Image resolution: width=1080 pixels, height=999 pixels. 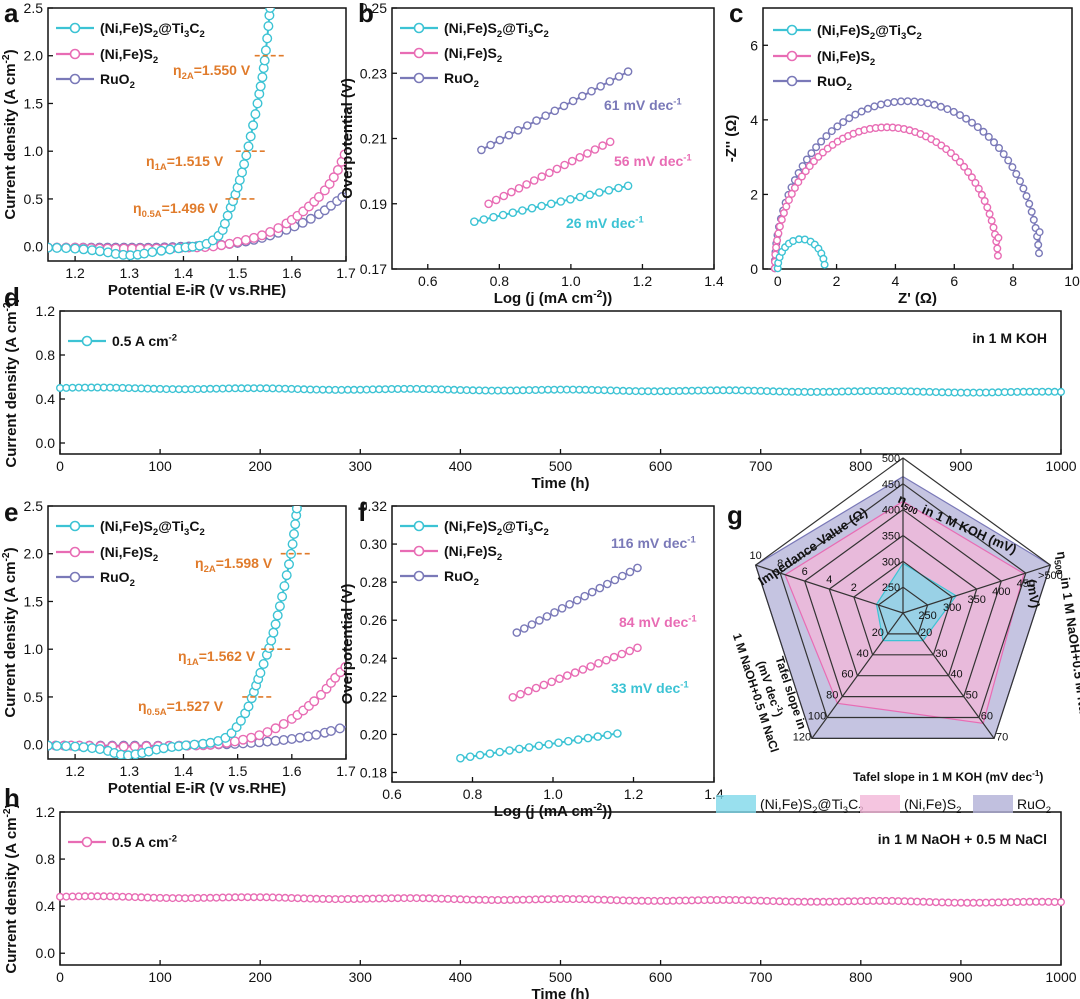 I want to click on x-axis-label: Log (j (mA cm-2)), so click(x=553, y=298).